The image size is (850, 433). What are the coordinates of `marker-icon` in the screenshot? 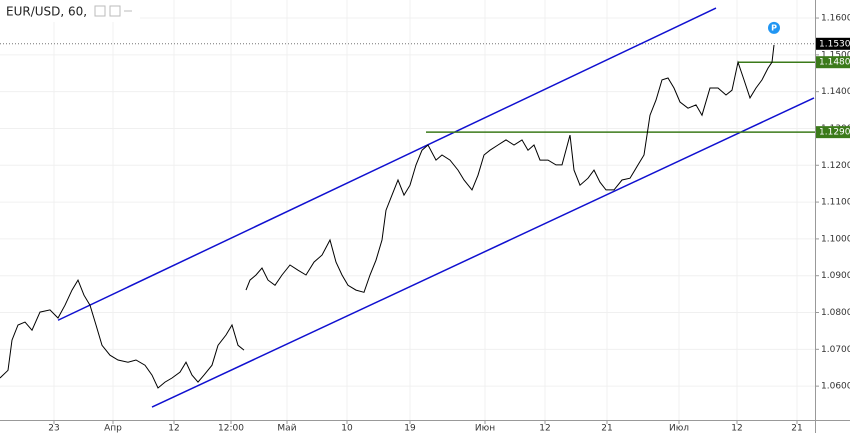 It's located at (774, 27).